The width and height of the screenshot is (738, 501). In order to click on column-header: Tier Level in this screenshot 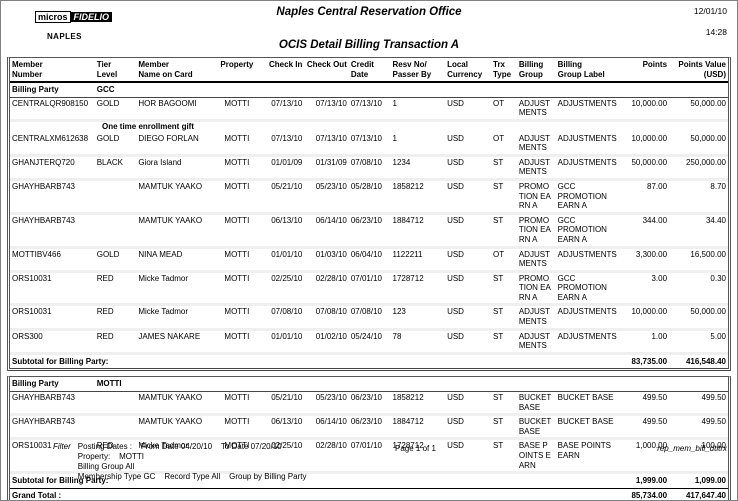, I will do `click(115, 71)`.